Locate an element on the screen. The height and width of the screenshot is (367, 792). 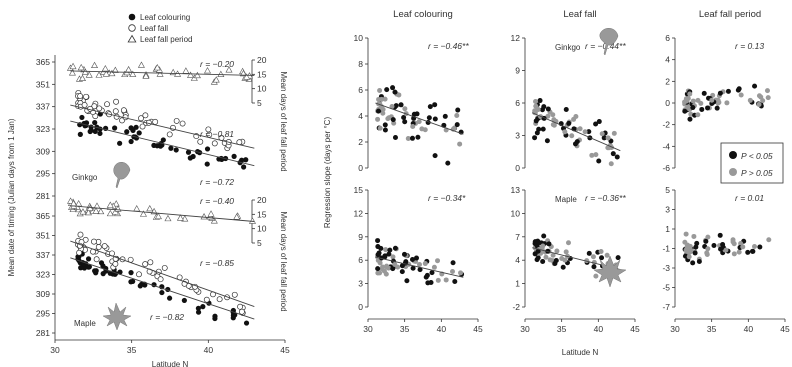
y-tick-label: 365 is located at coordinates (43, 62).